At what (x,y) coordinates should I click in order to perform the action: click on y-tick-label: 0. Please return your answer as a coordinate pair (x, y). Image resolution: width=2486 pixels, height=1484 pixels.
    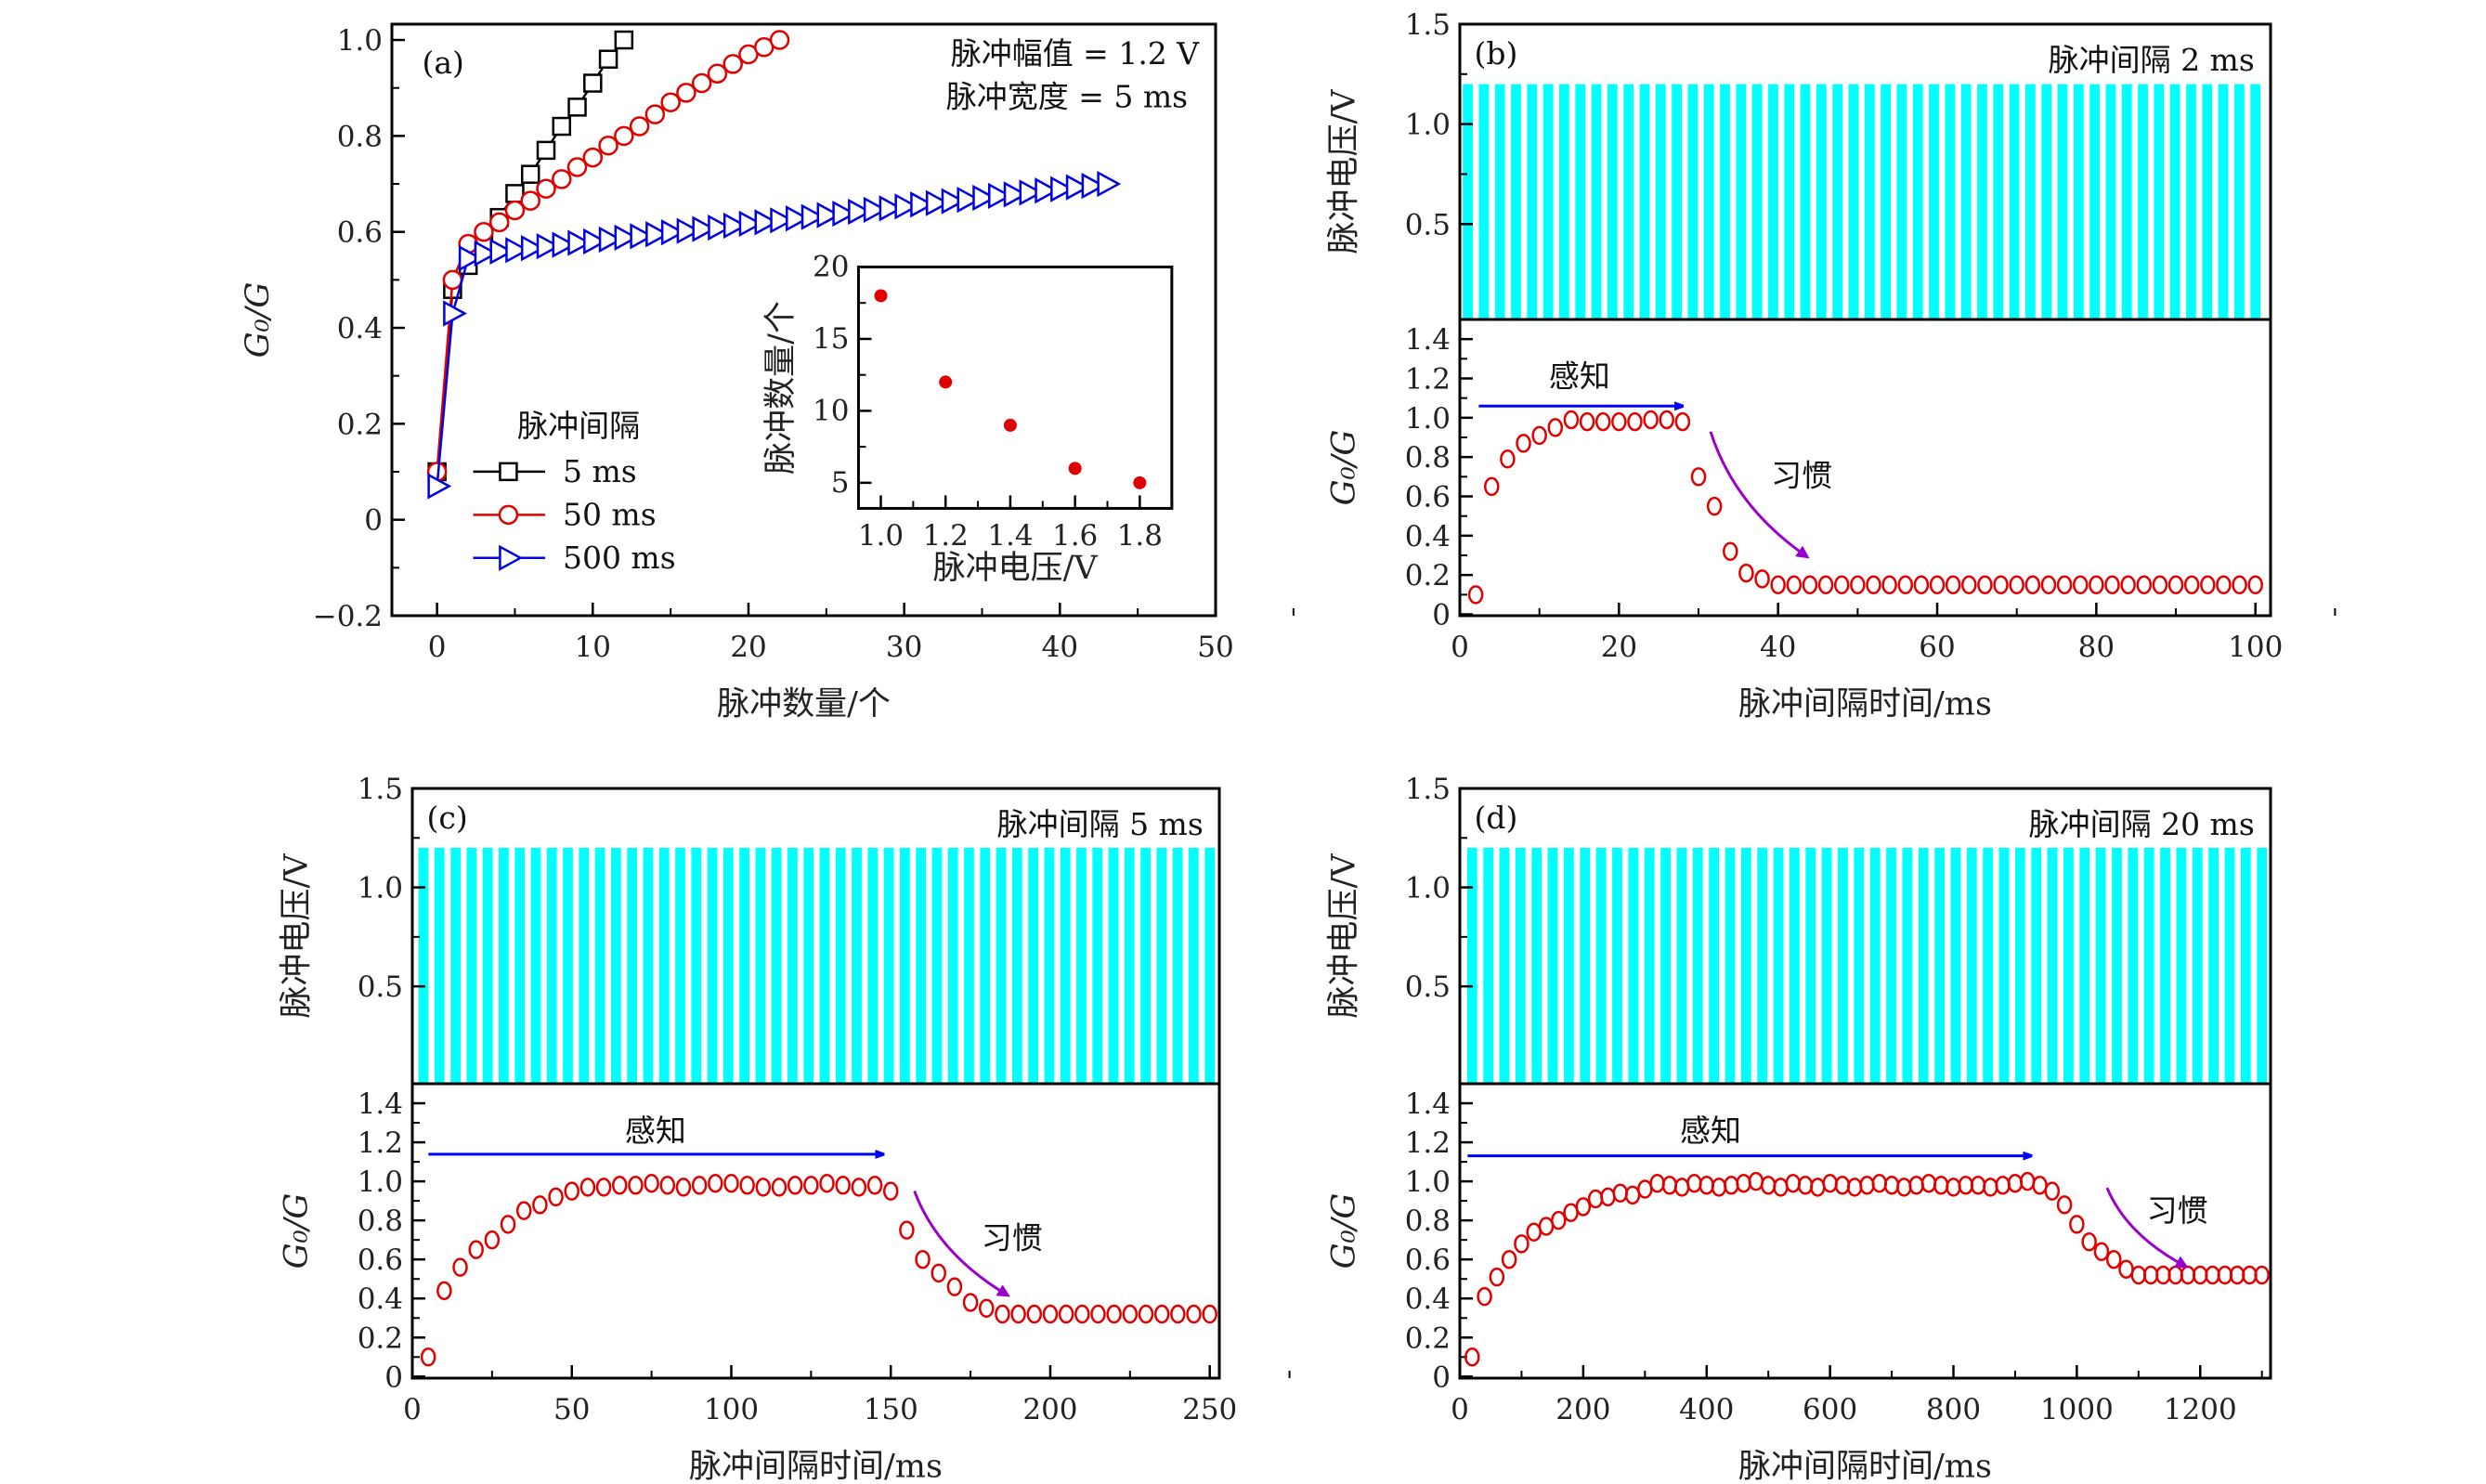
    Looking at the image, I should click on (1441, 1377).